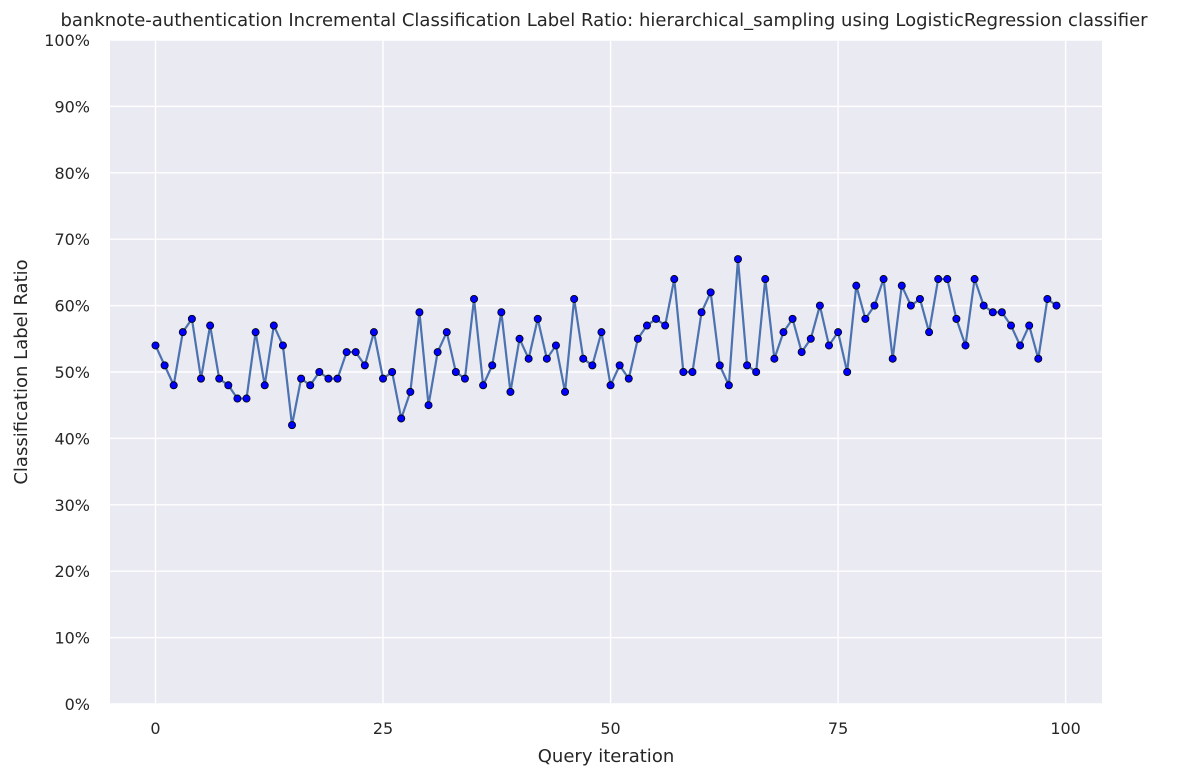 This screenshot has height=779, width=1198. Describe the element at coordinates (1065, 728) in the screenshot. I see `x-tick-label: 100` at that location.